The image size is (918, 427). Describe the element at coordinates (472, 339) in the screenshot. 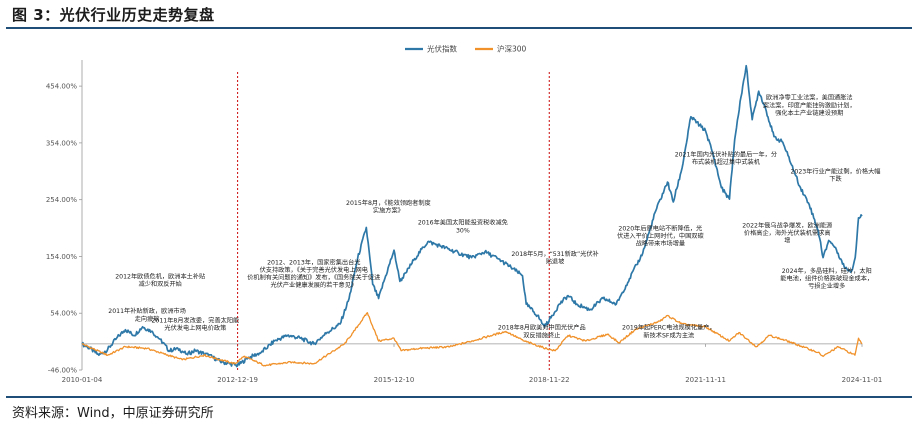

I see `series-line-csi300` at that location.